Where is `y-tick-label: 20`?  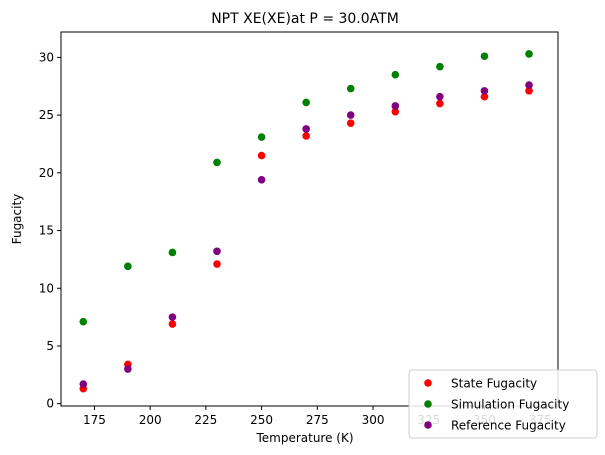
y-tick-label: 20 is located at coordinates (46, 173).